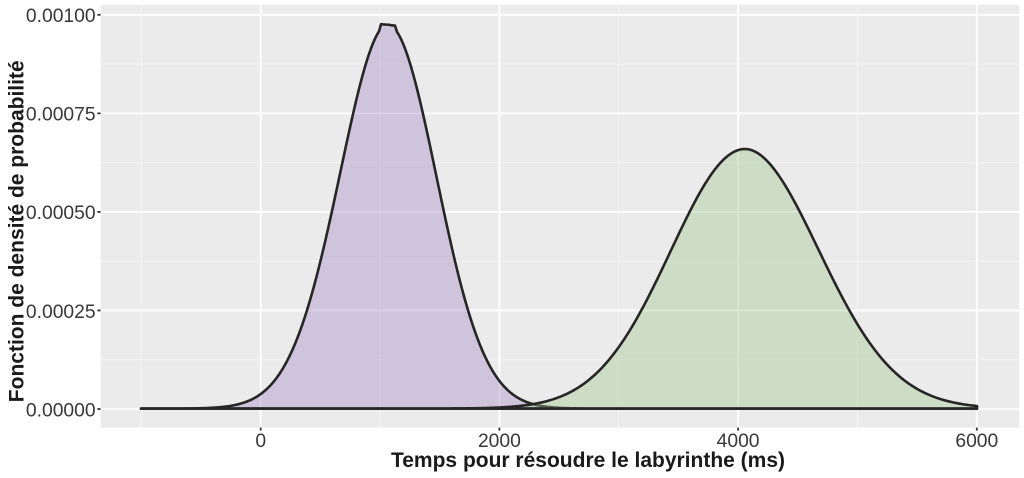 The height and width of the screenshot is (478, 1024). I want to click on svg-text: 0, so click(260, 441).